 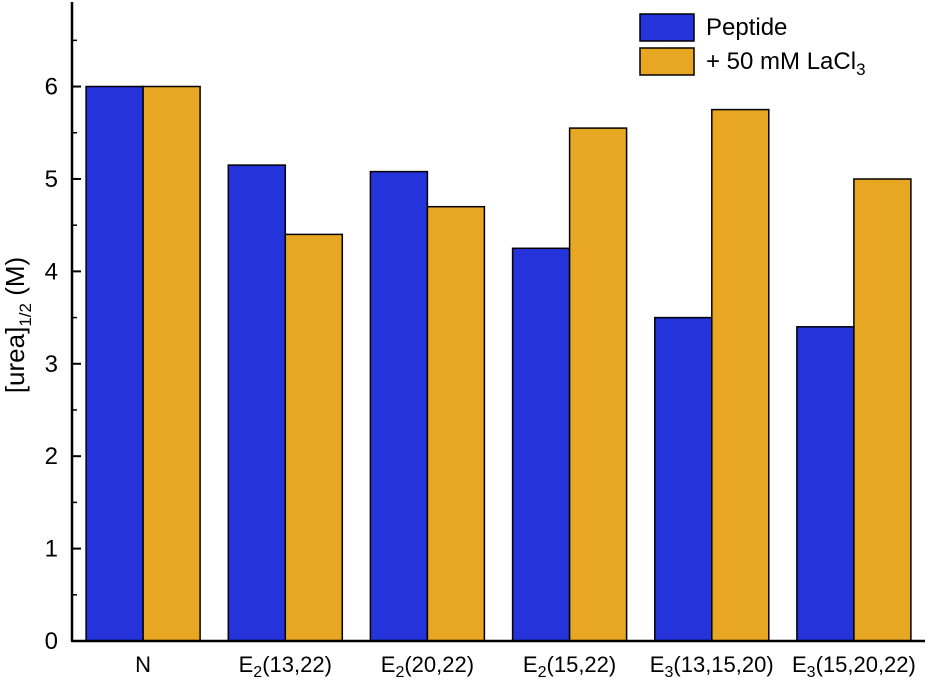 What do you see at coordinates (456, 423) in the screenshot?
I see `bar-+-50-mm-lacl3-E2(20,22)` at bounding box center [456, 423].